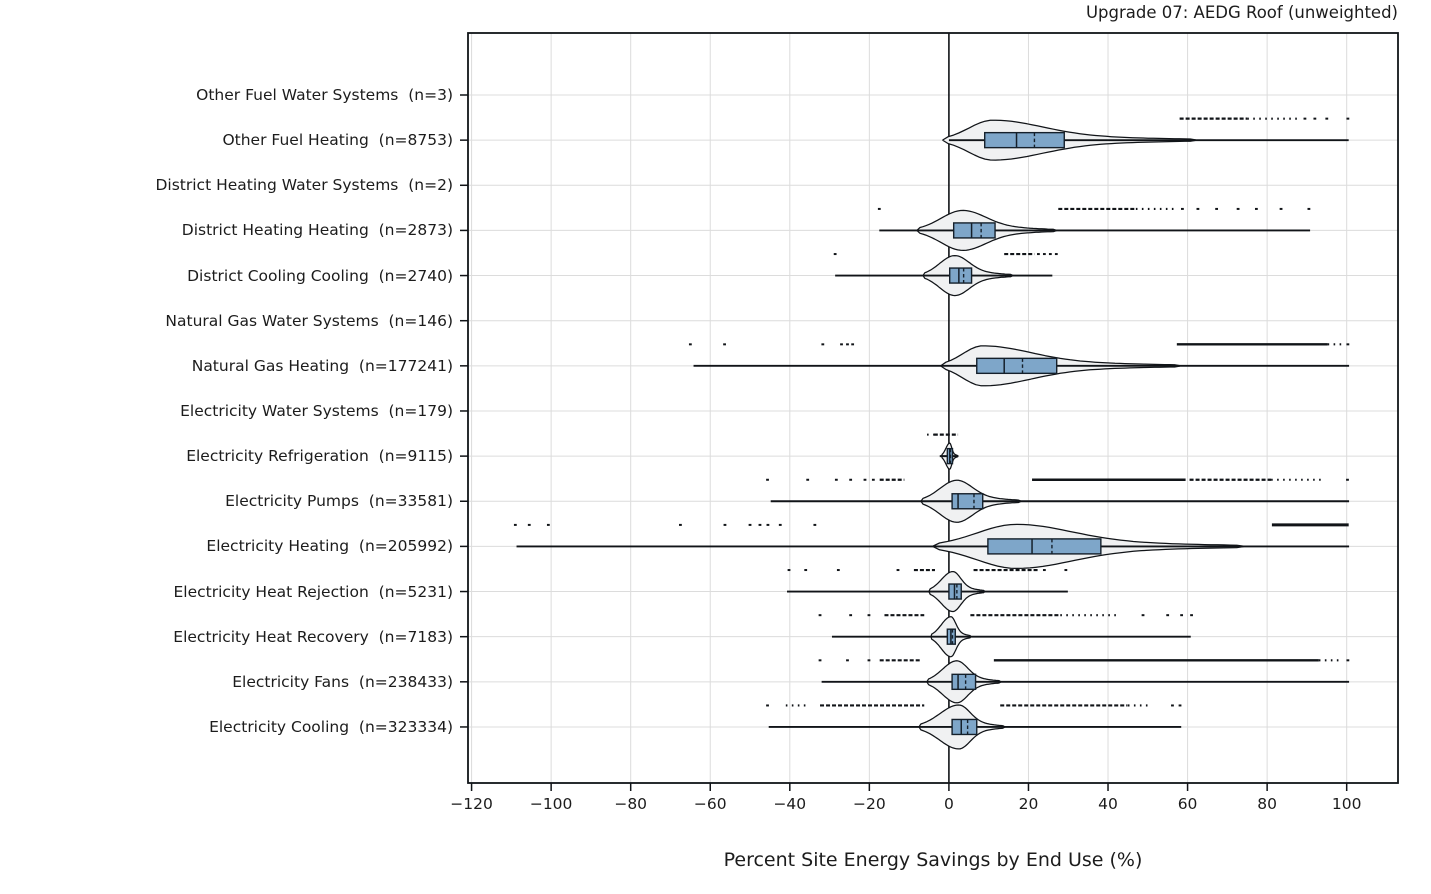 Image resolution: width=1431 pixels, height=894 pixels. Describe the element at coordinates (869, 804) in the screenshot. I see `x-tick-label: −20` at that location.